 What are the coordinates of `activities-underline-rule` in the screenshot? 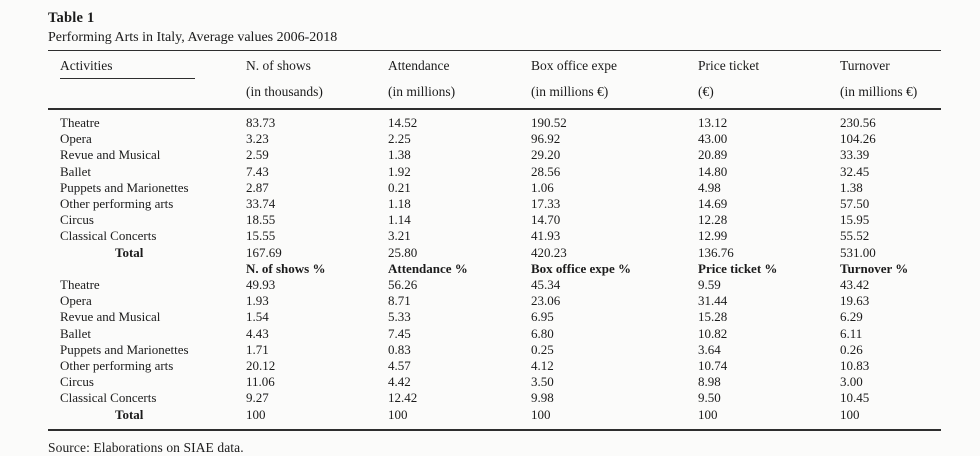 It's located at (127, 78).